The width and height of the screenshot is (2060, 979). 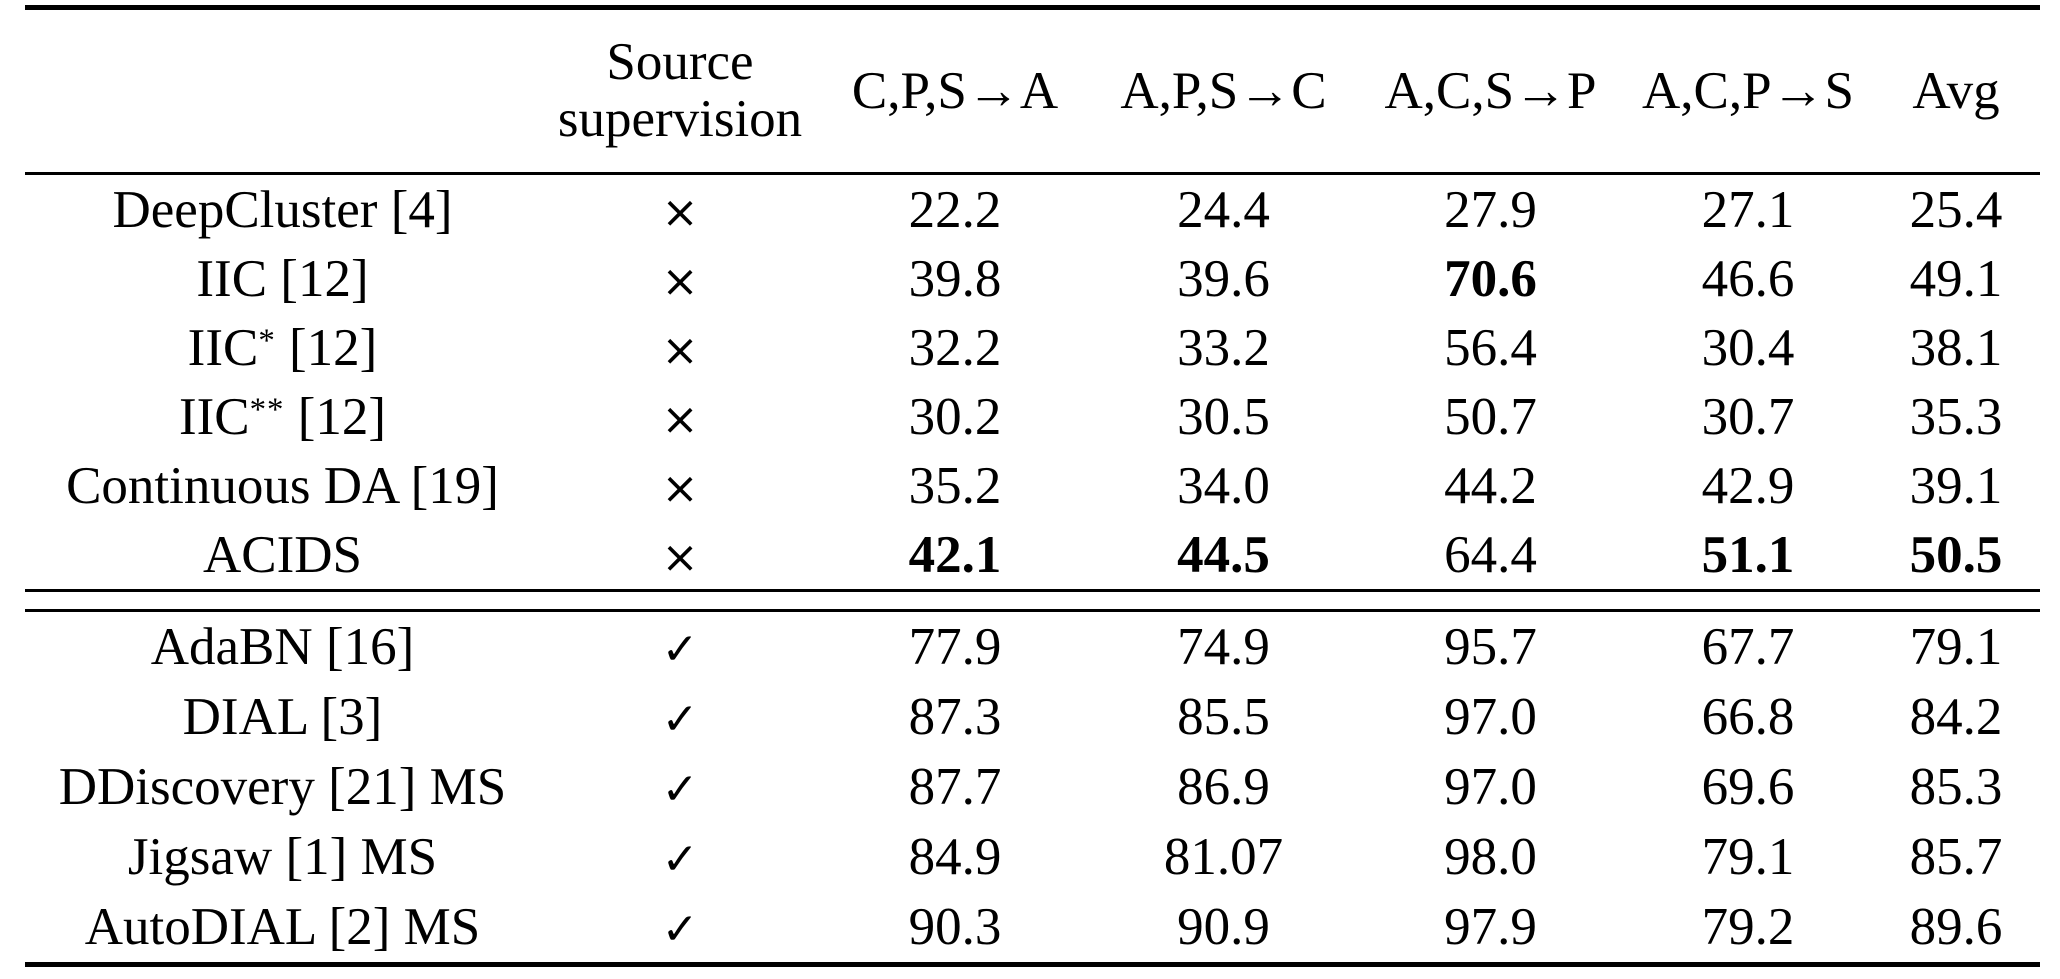 I want to click on header-acs-p: A,C,S→P, so click(x=1490, y=91).